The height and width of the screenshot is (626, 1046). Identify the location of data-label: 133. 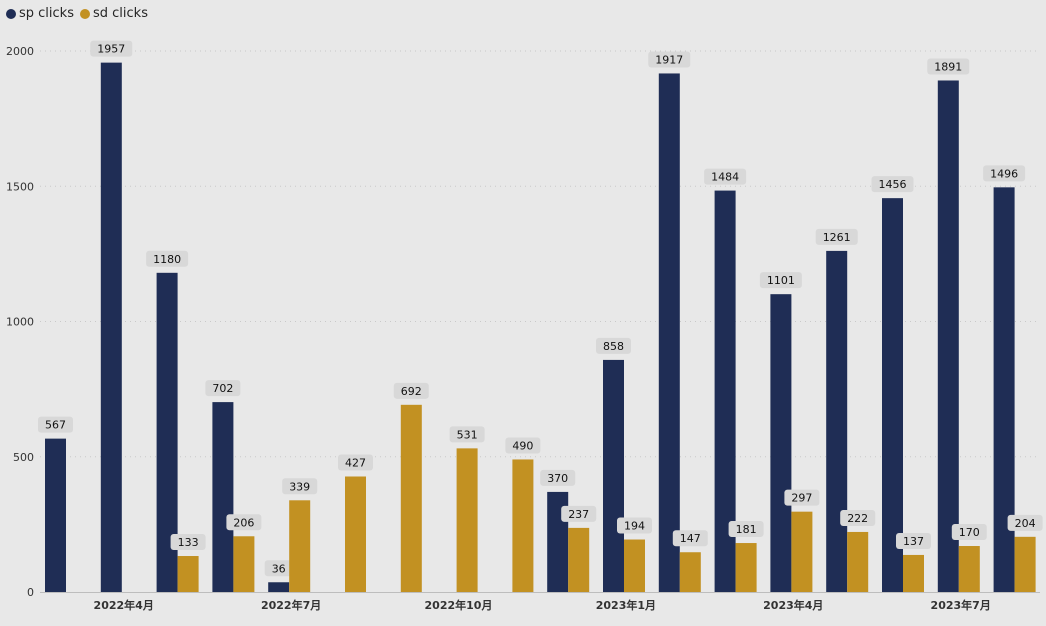
(188, 542).